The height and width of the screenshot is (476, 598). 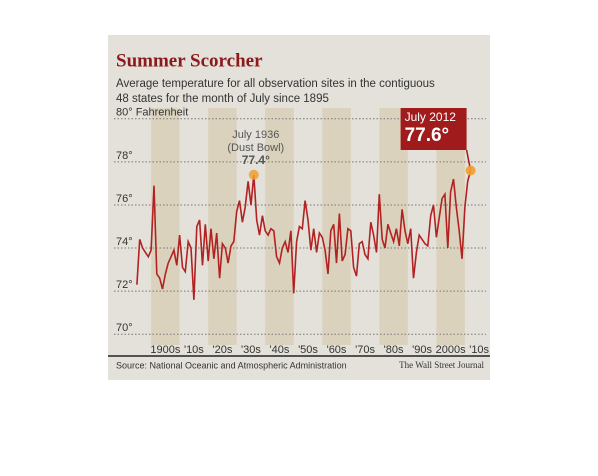 What do you see at coordinates (189, 60) in the screenshot?
I see `chart-title: Summer Scorcher` at bounding box center [189, 60].